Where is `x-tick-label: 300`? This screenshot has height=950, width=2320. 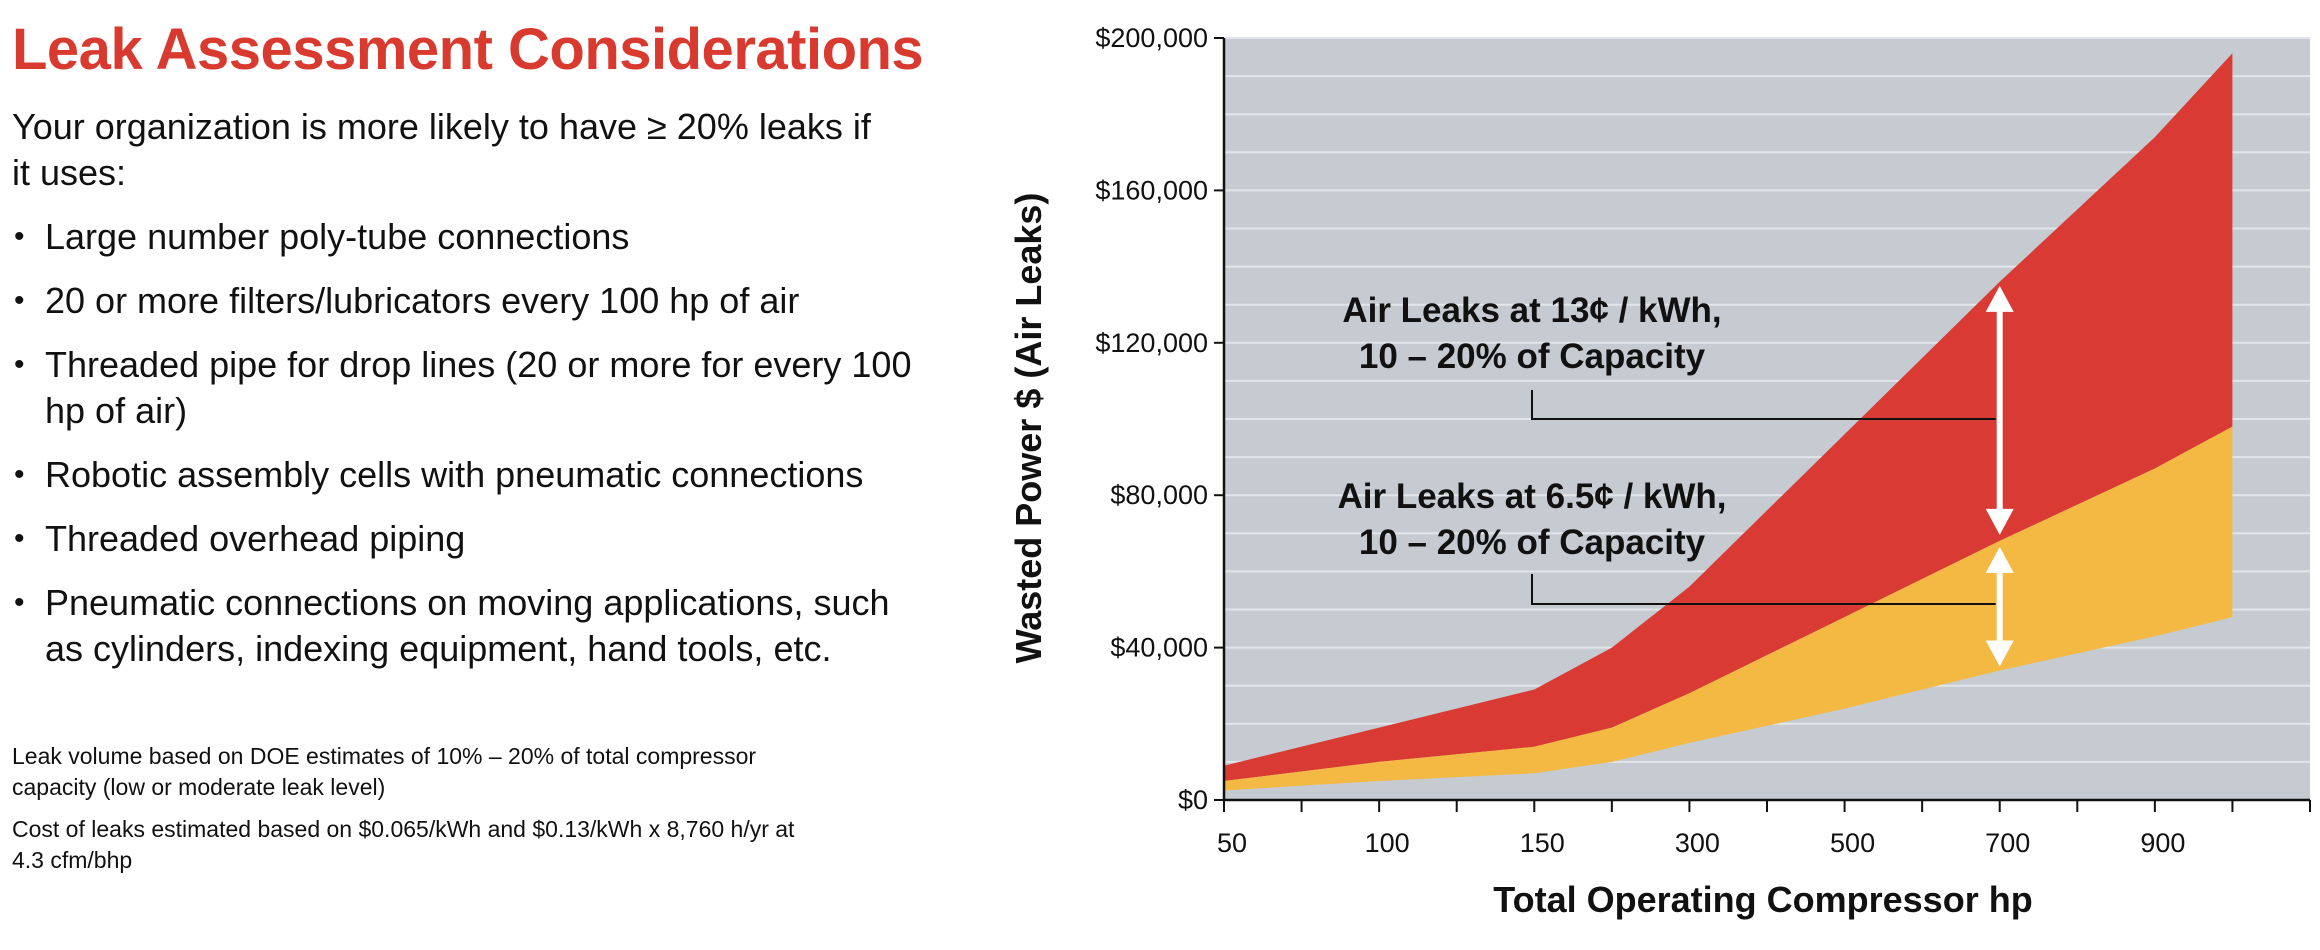 x-tick-label: 300 is located at coordinates (1697, 843).